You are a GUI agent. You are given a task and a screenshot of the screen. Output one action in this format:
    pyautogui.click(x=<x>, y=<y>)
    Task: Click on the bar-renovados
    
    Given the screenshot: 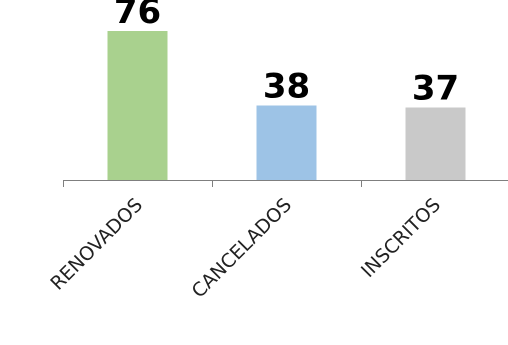 What is the action you would take?
    pyautogui.click(x=137, y=105)
    